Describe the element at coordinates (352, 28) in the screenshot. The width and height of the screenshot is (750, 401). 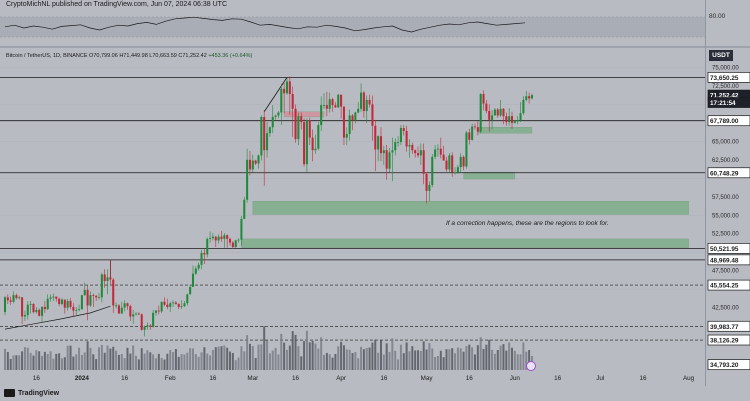
I see `rsi-pane` at that location.